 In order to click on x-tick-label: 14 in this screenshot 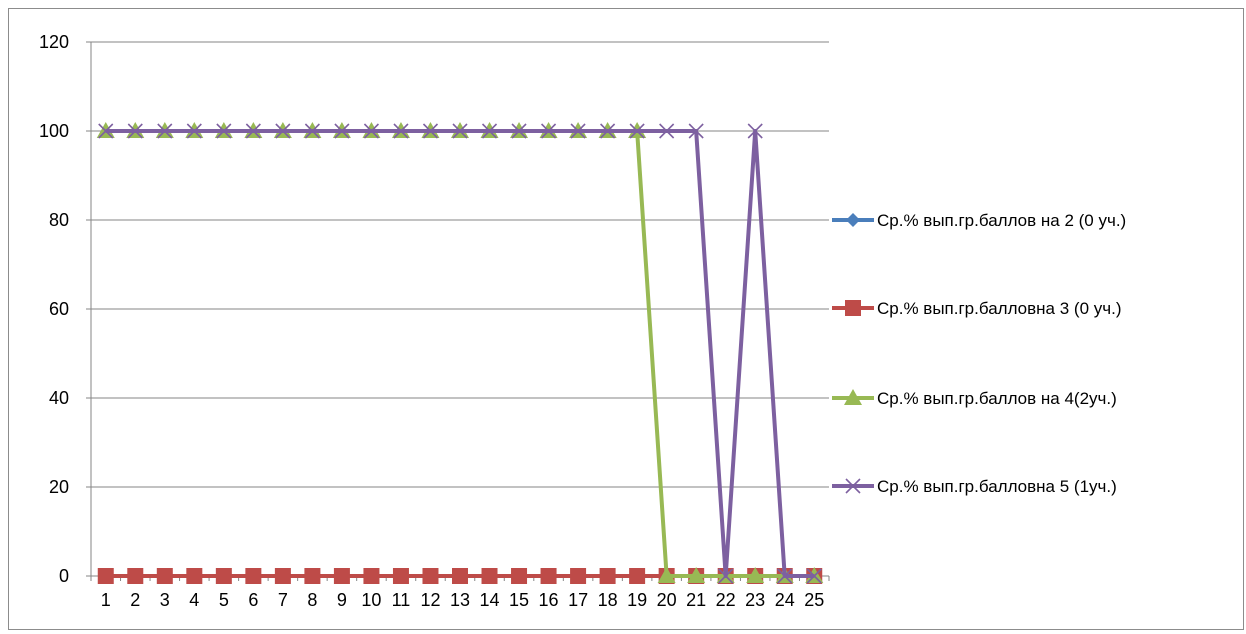, I will do `click(490, 600)`.